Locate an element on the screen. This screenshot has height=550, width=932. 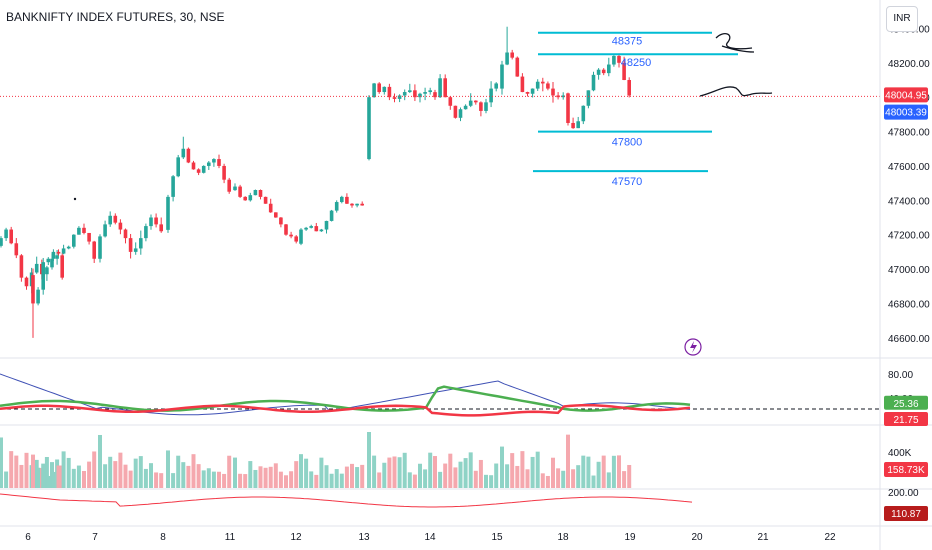
handwritten-mark is located at coordinates (735, 42).